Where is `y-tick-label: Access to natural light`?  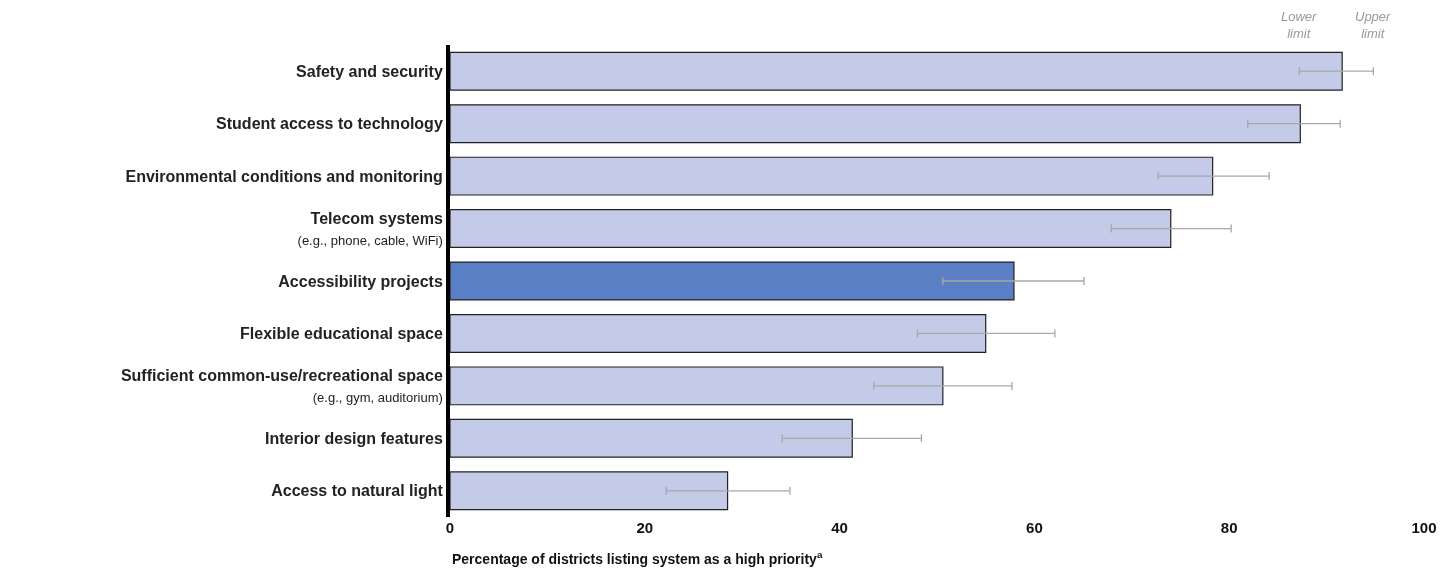 y-tick-label: Access to natural light is located at coordinates (357, 491).